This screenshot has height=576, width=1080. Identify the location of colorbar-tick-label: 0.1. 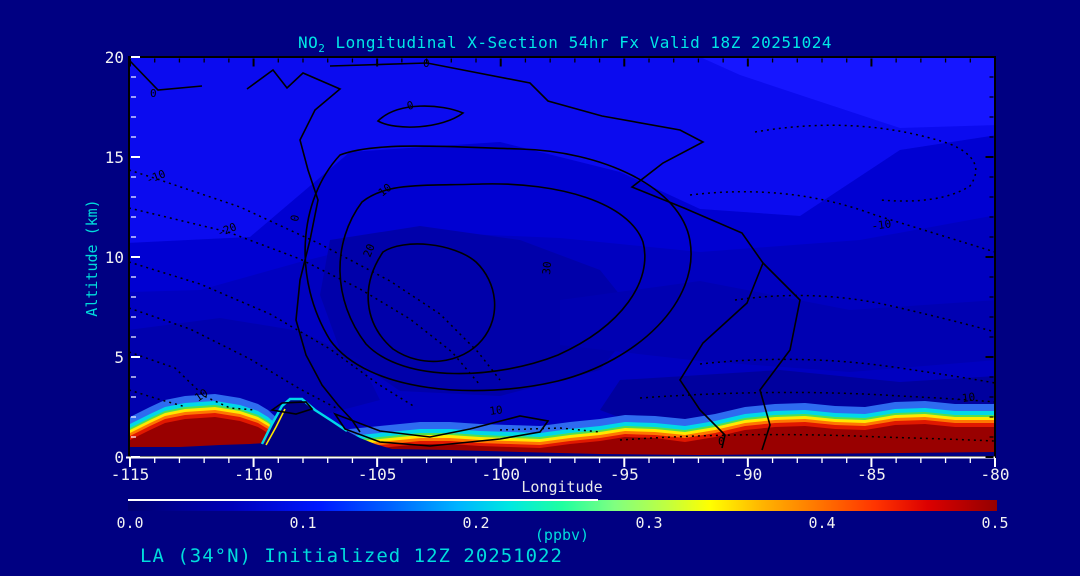
(302, 523).